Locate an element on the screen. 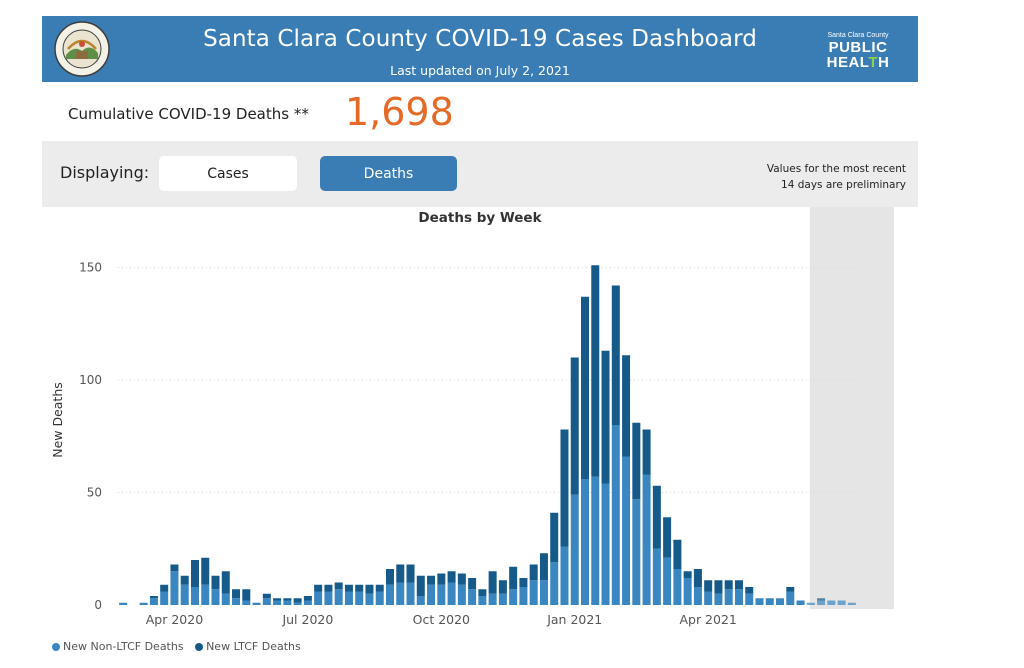 Image resolution: width=1024 pixels, height=668 pixels. cases-toggle-button: Cases is located at coordinates (228, 173).